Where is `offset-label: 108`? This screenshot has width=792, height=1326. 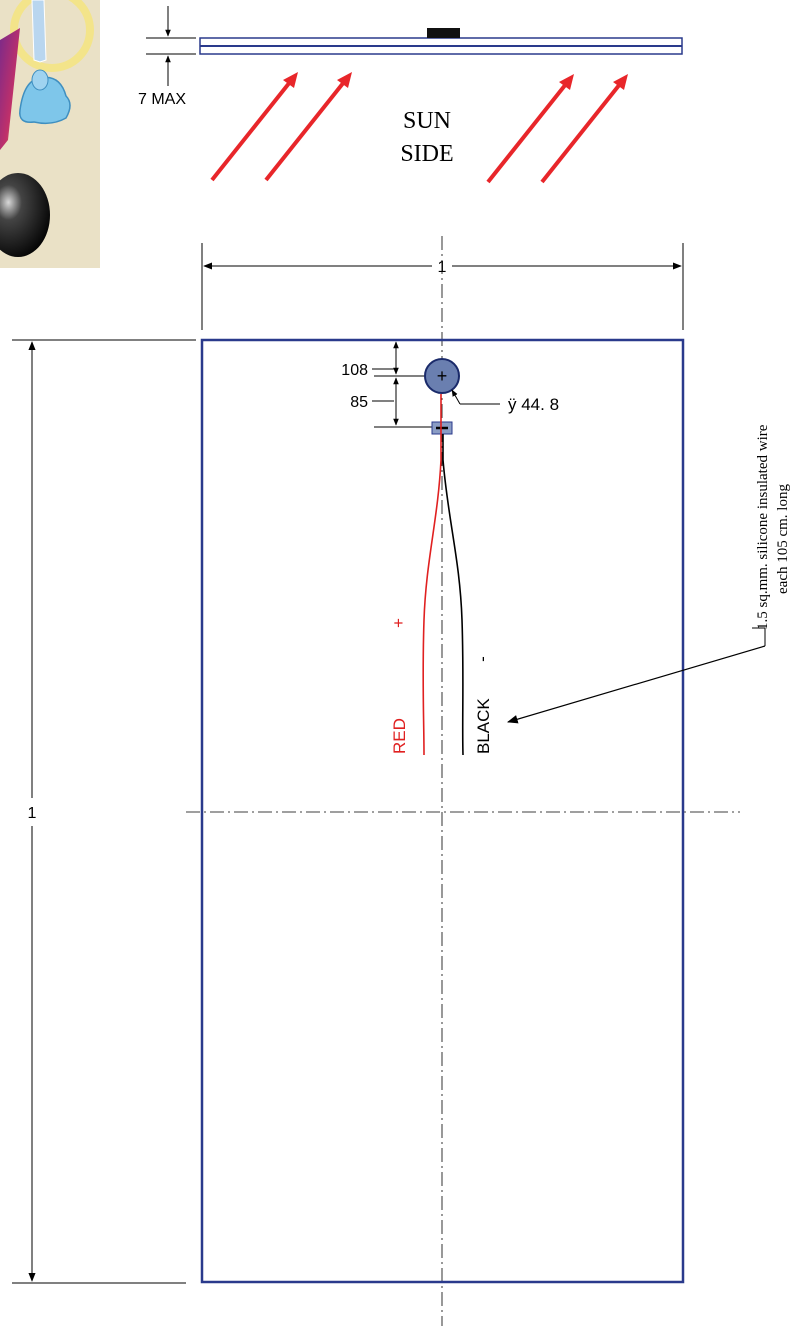
offset-label: 108 is located at coordinates (354, 370).